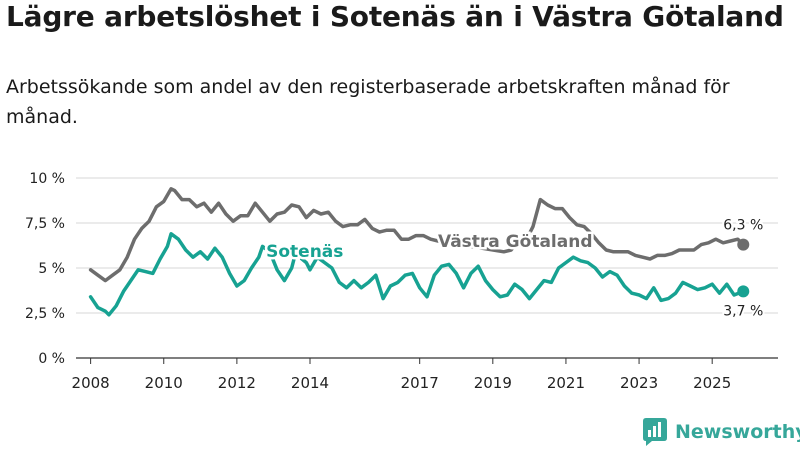 The image size is (800, 450). I want to click on y-tick-label: 7,5 %, so click(45, 224).